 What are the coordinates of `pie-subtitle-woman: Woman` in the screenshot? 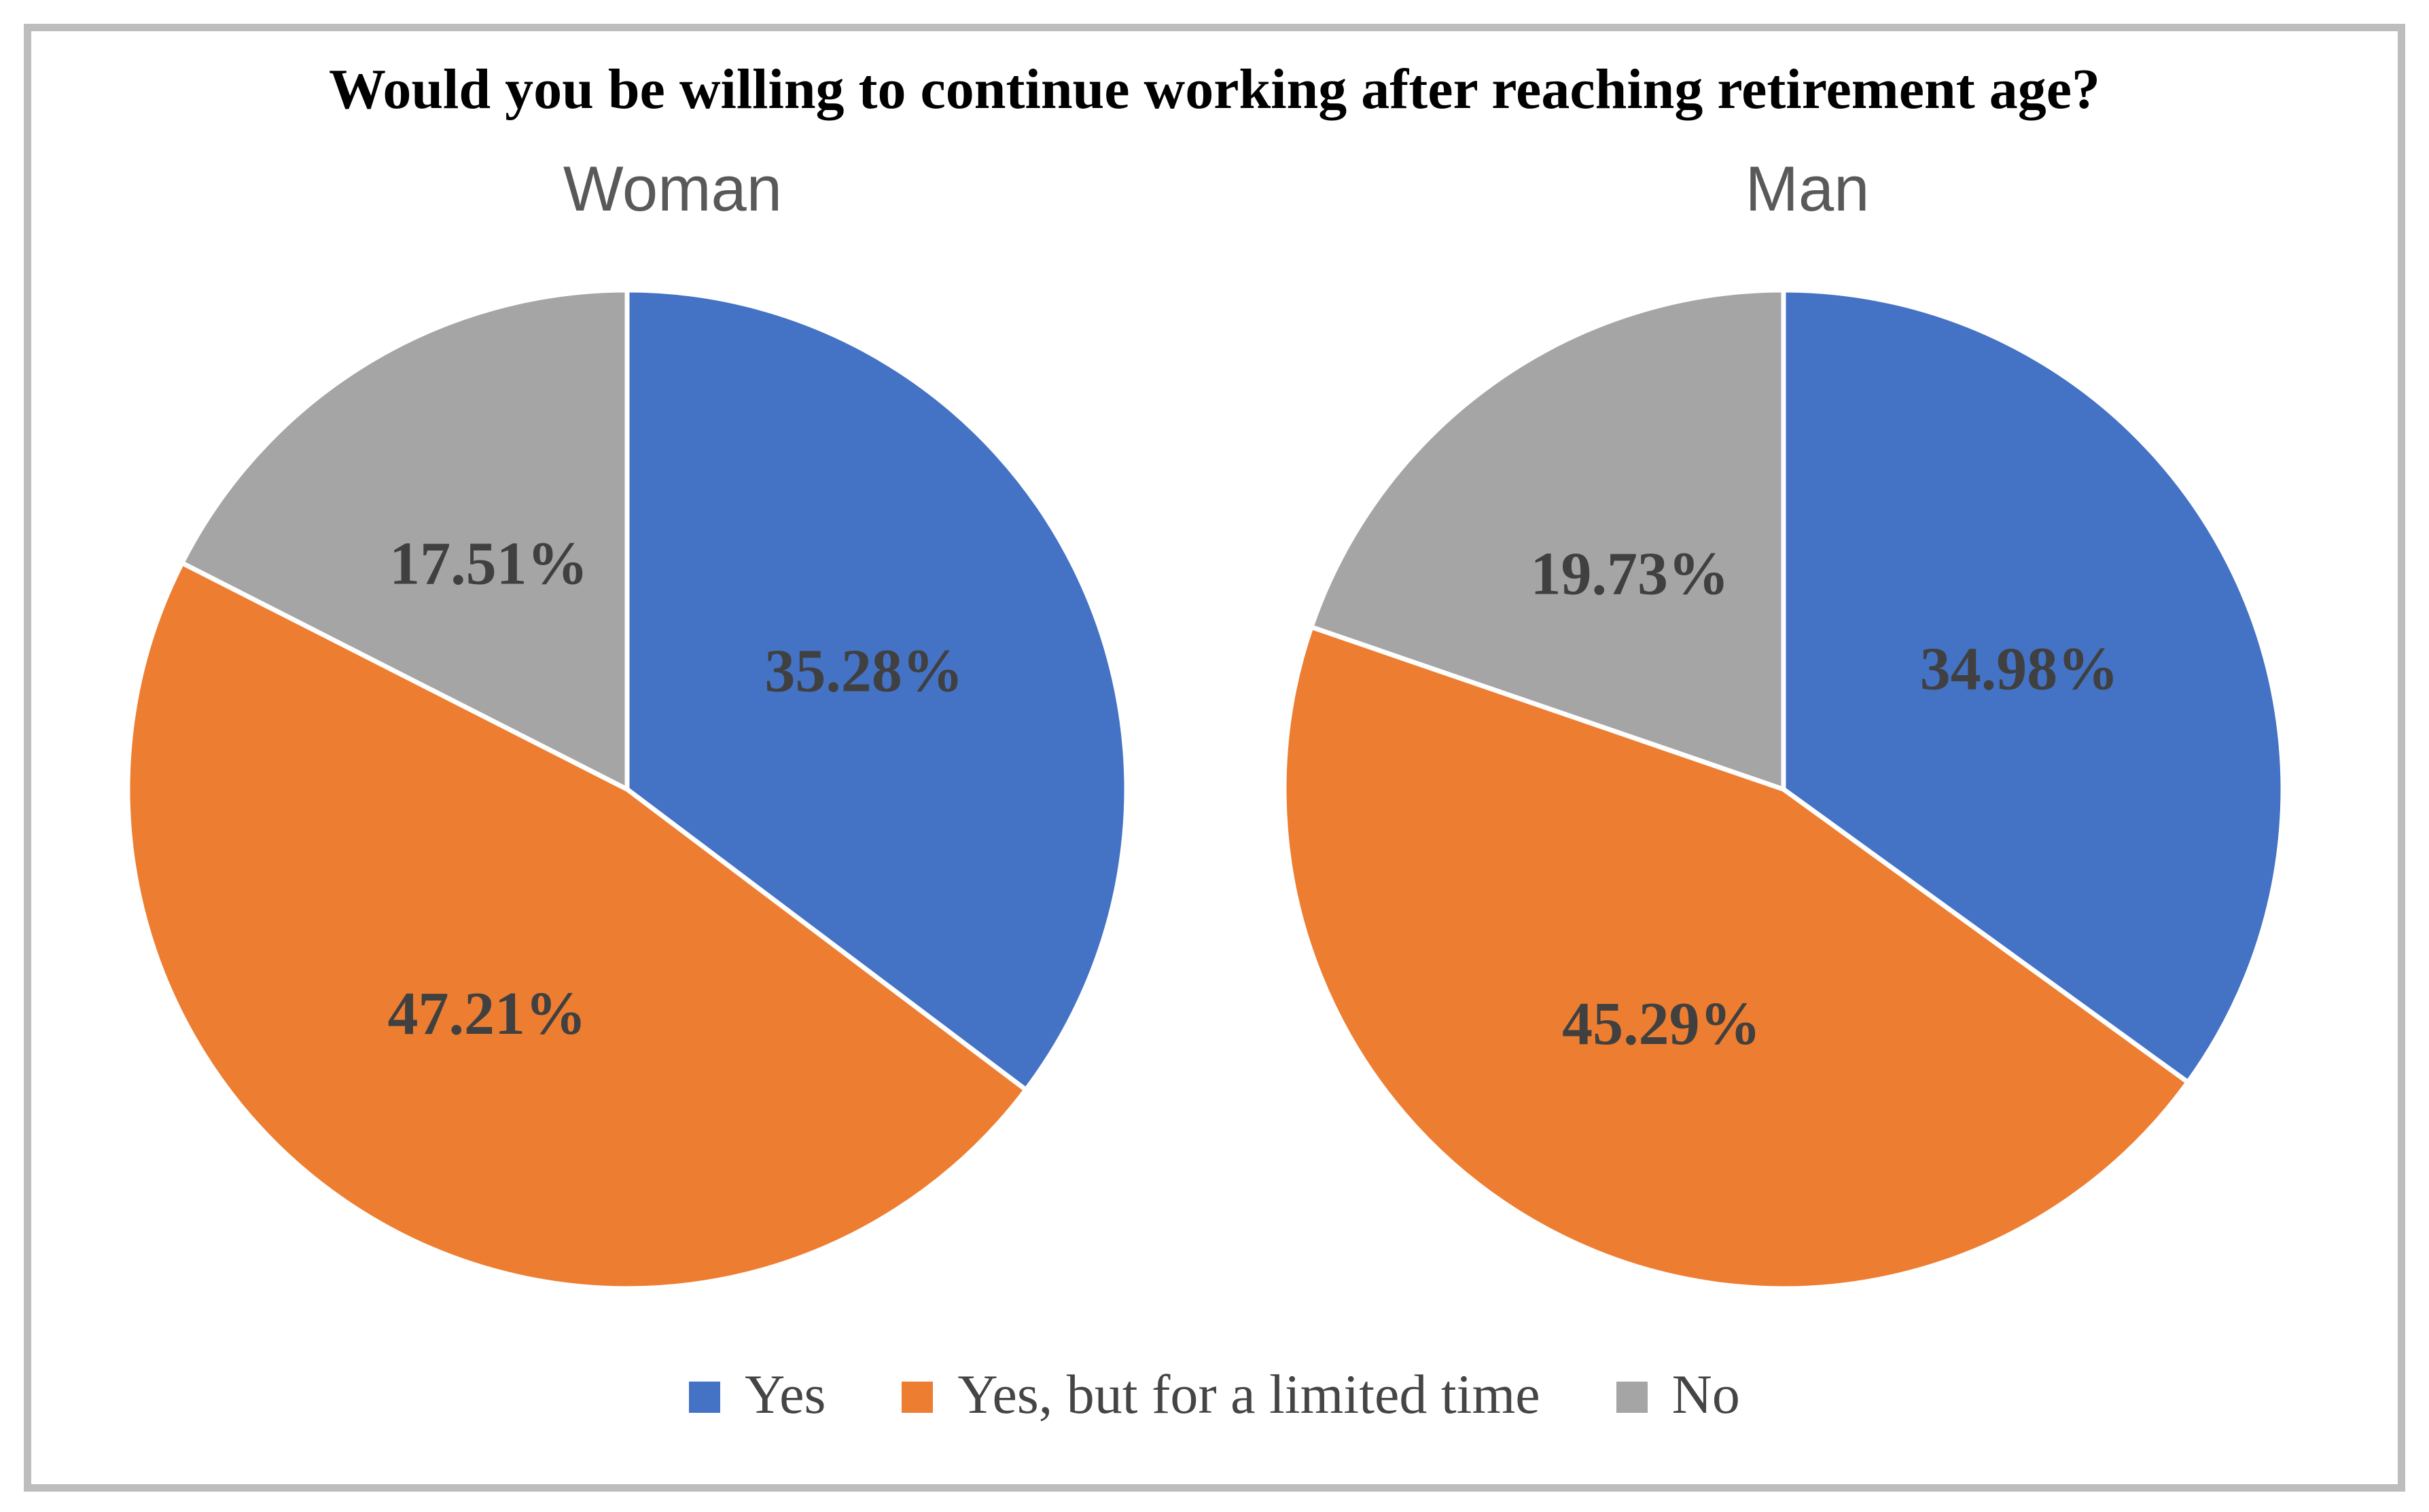 It's located at (673, 188).